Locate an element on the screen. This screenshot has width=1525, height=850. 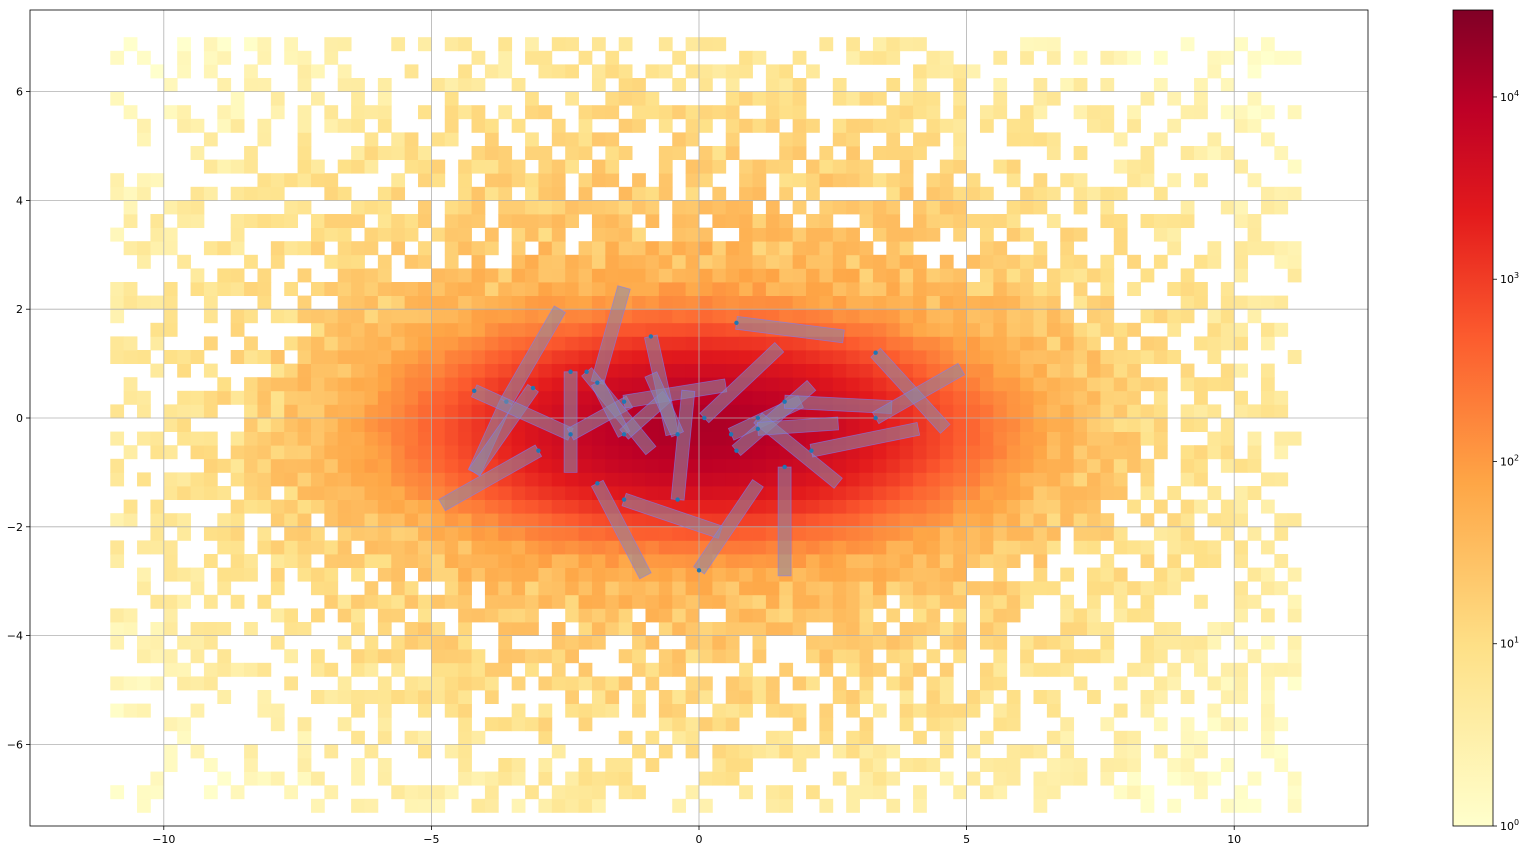
segment-point is located at coordinates (875, 352).